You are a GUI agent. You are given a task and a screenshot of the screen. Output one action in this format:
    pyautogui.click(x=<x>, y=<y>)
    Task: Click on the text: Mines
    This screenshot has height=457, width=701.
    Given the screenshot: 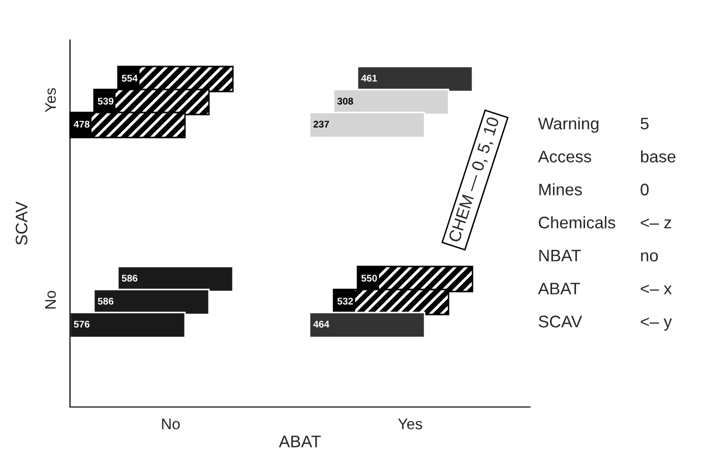 What is the action you would take?
    pyautogui.click(x=560, y=189)
    